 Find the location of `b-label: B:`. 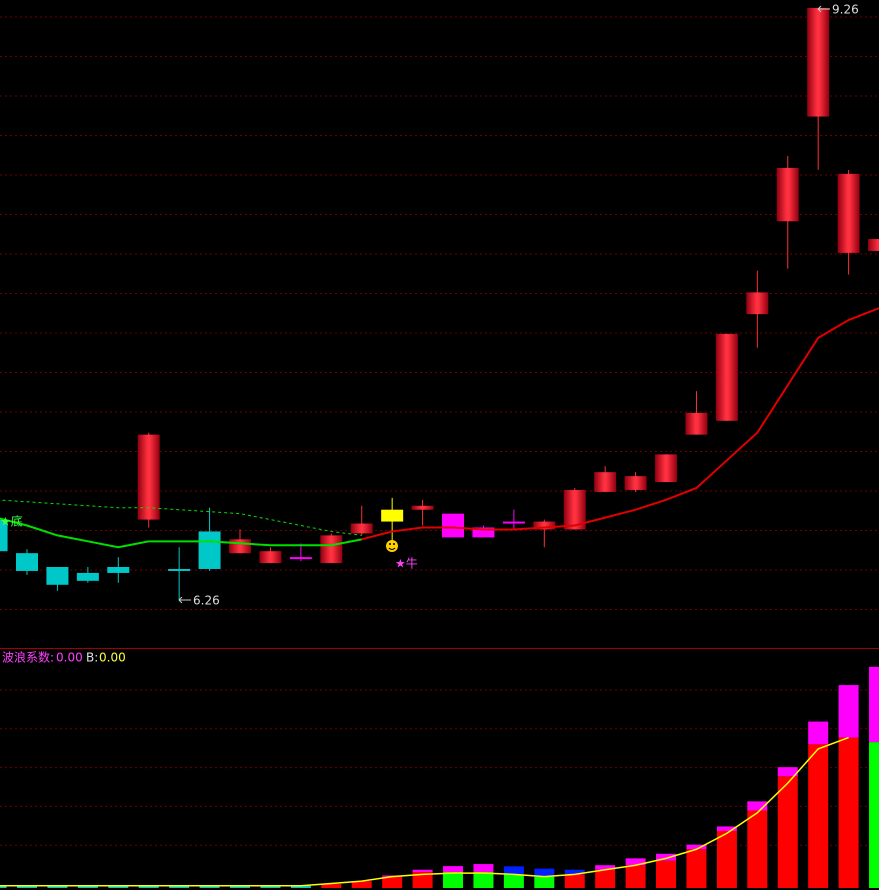

b-label: B: is located at coordinates (92, 658).